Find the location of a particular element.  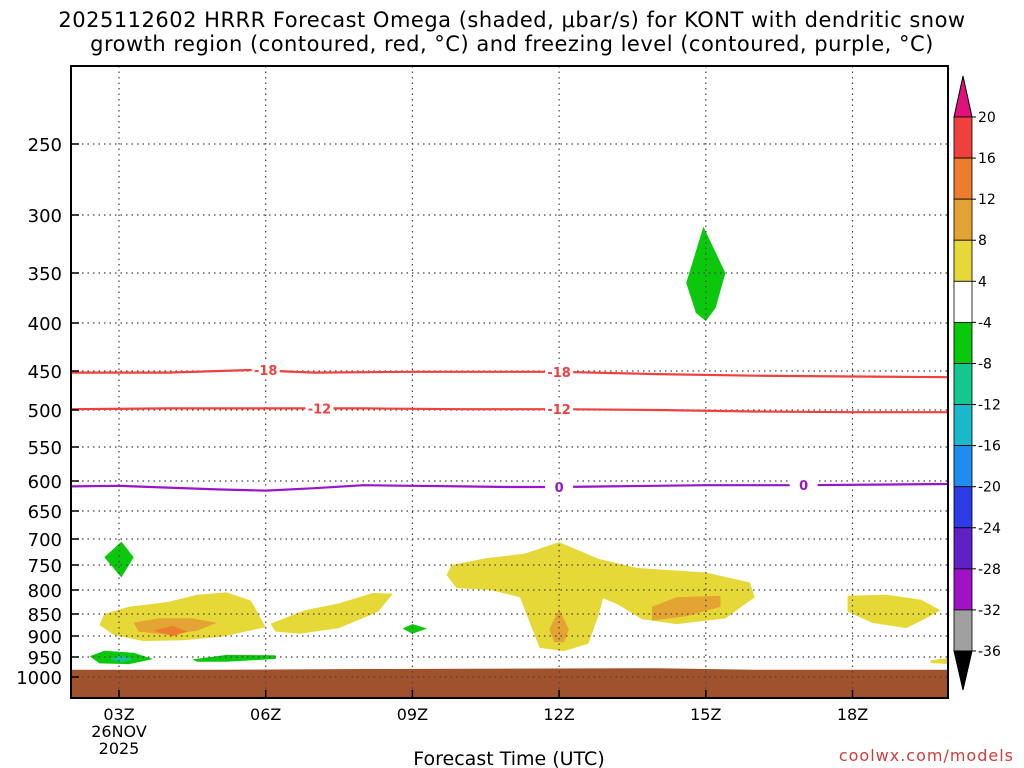

ytick-label-500: 500 is located at coordinates (45, 411).